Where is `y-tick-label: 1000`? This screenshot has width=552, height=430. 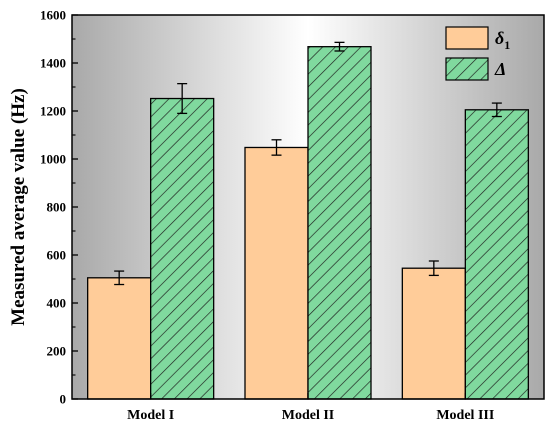 y-tick-label: 1000 is located at coordinates (53, 159).